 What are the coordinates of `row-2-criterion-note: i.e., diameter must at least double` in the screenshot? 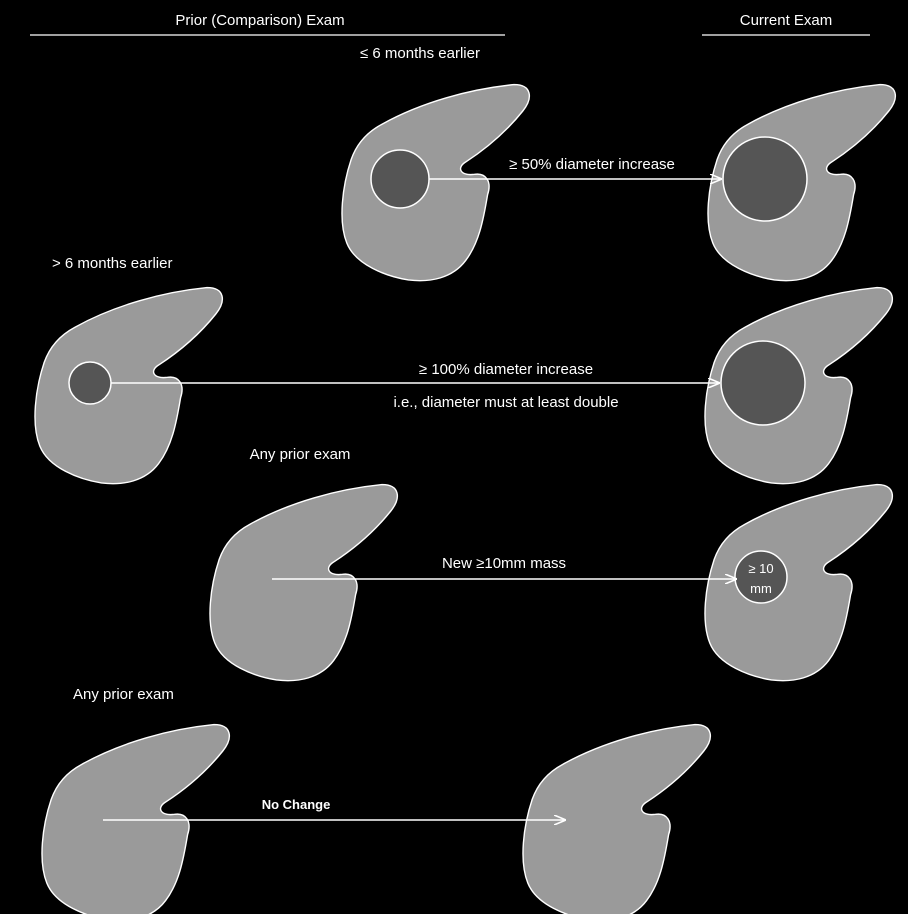 It's located at (505, 402).